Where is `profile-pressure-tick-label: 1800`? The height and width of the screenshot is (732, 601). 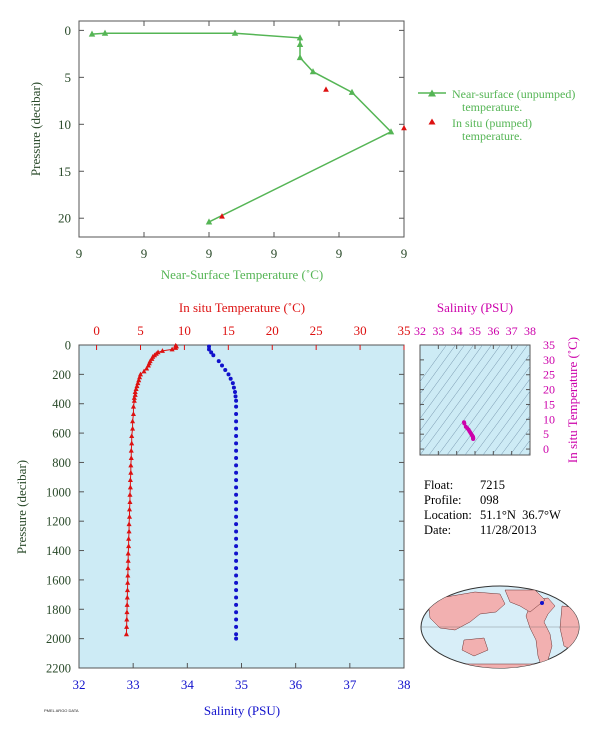
profile-pressure-tick-label: 1800 is located at coordinates (58, 610).